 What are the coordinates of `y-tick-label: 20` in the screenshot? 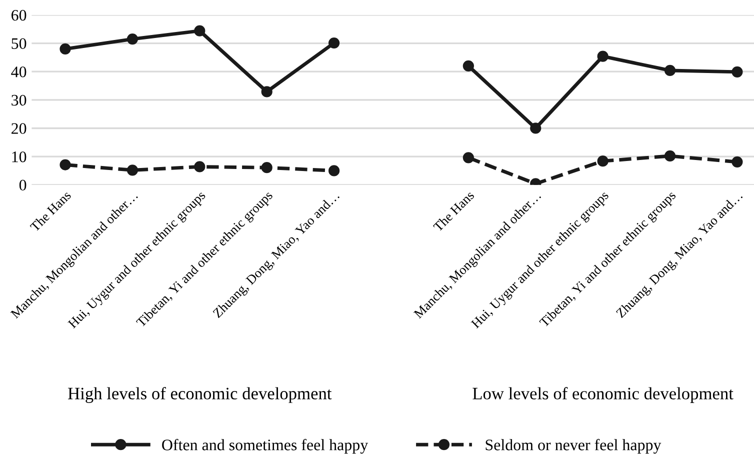 It's located at (19, 128).